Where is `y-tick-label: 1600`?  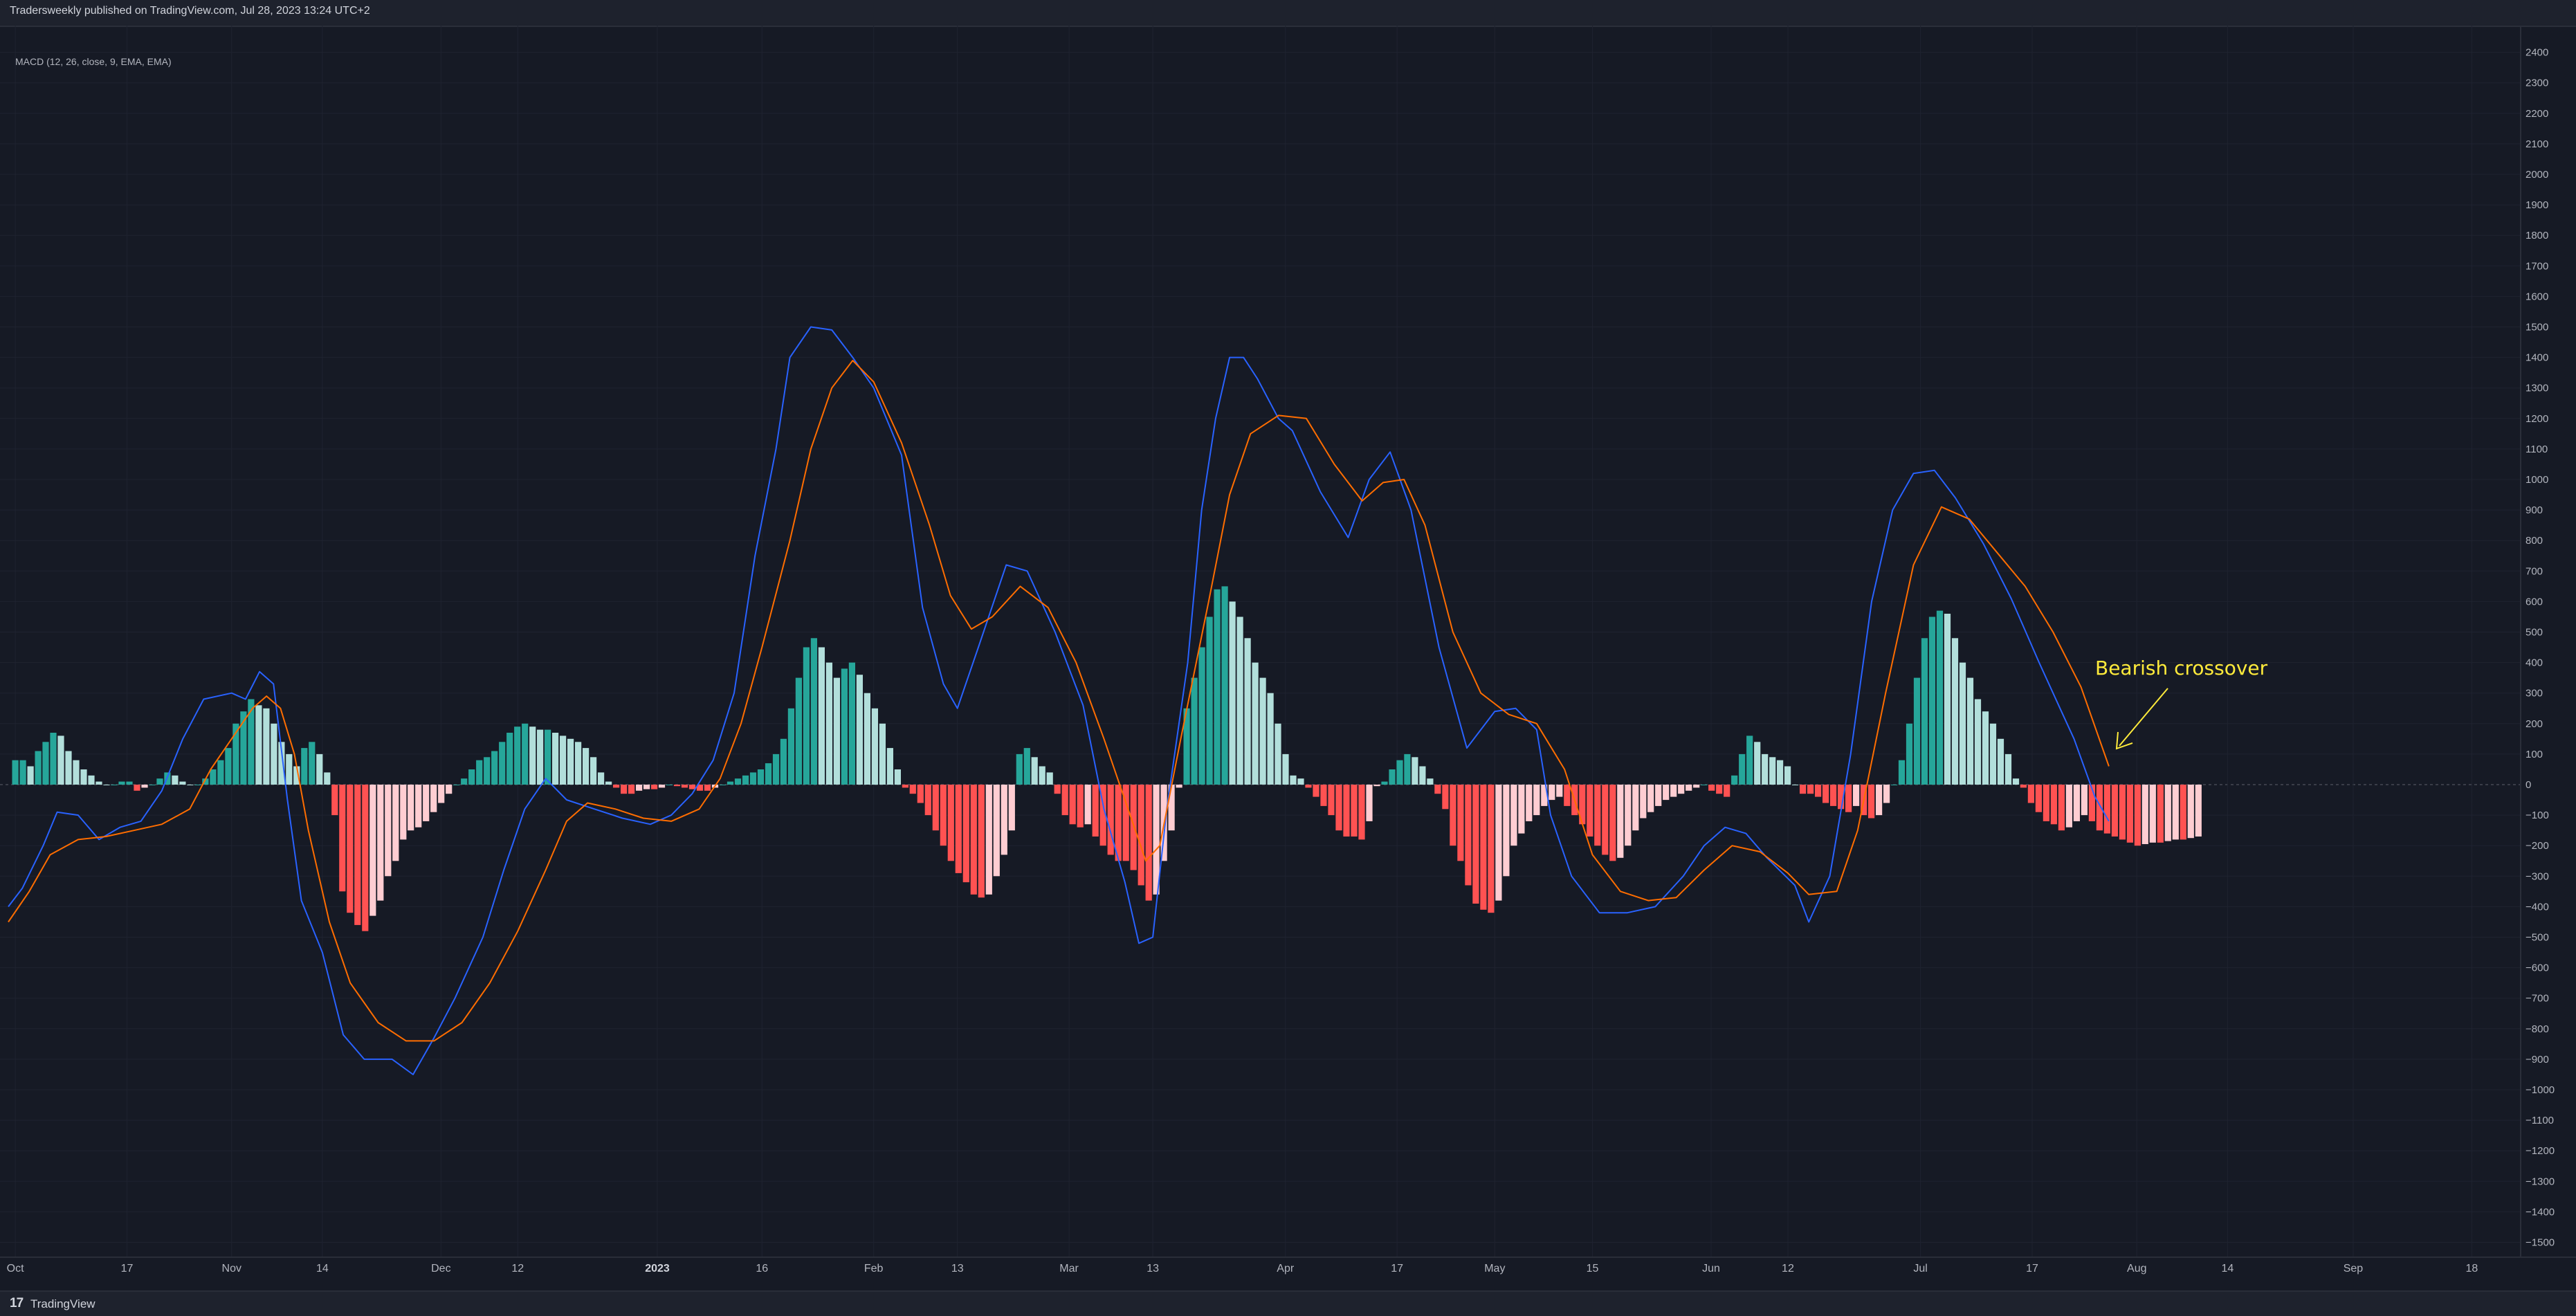
y-tick-label: 1600 is located at coordinates (2537, 296).